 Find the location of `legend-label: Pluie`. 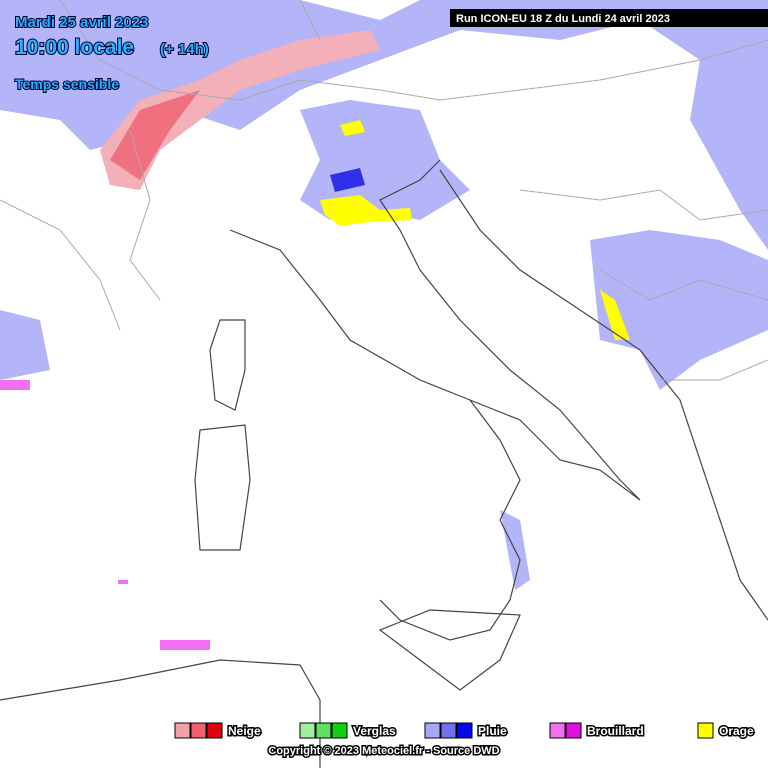

legend-label: Pluie is located at coordinates (492, 731).